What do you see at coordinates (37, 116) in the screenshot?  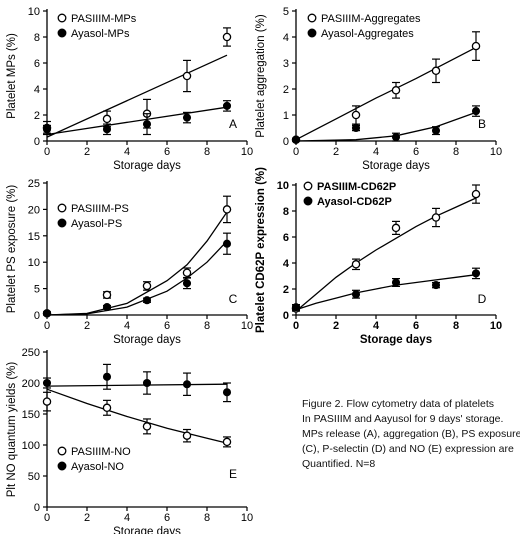 I see `y-tick-label: 2` at bounding box center [37, 116].